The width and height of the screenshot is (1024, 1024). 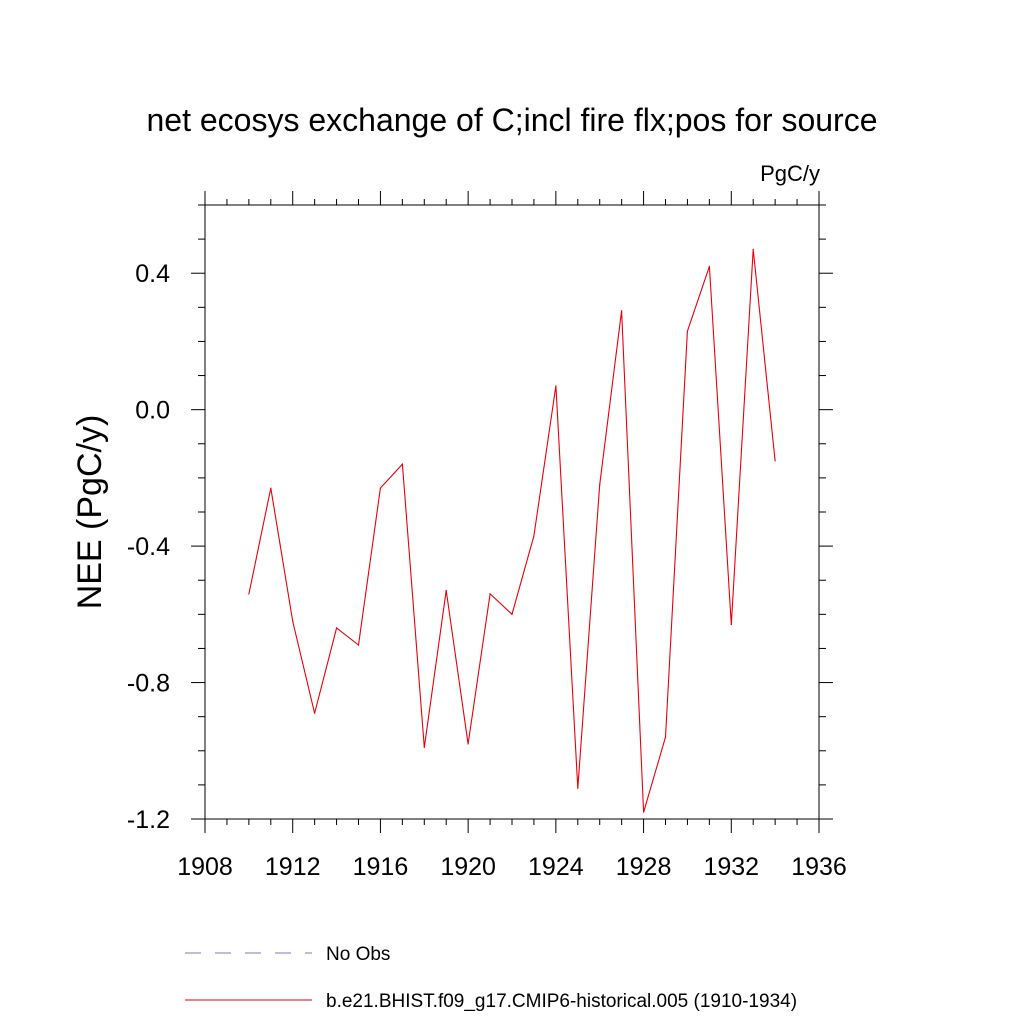 What do you see at coordinates (381, 867) in the screenshot?
I see `x-tick-label: 1916` at bounding box center [381, 867].